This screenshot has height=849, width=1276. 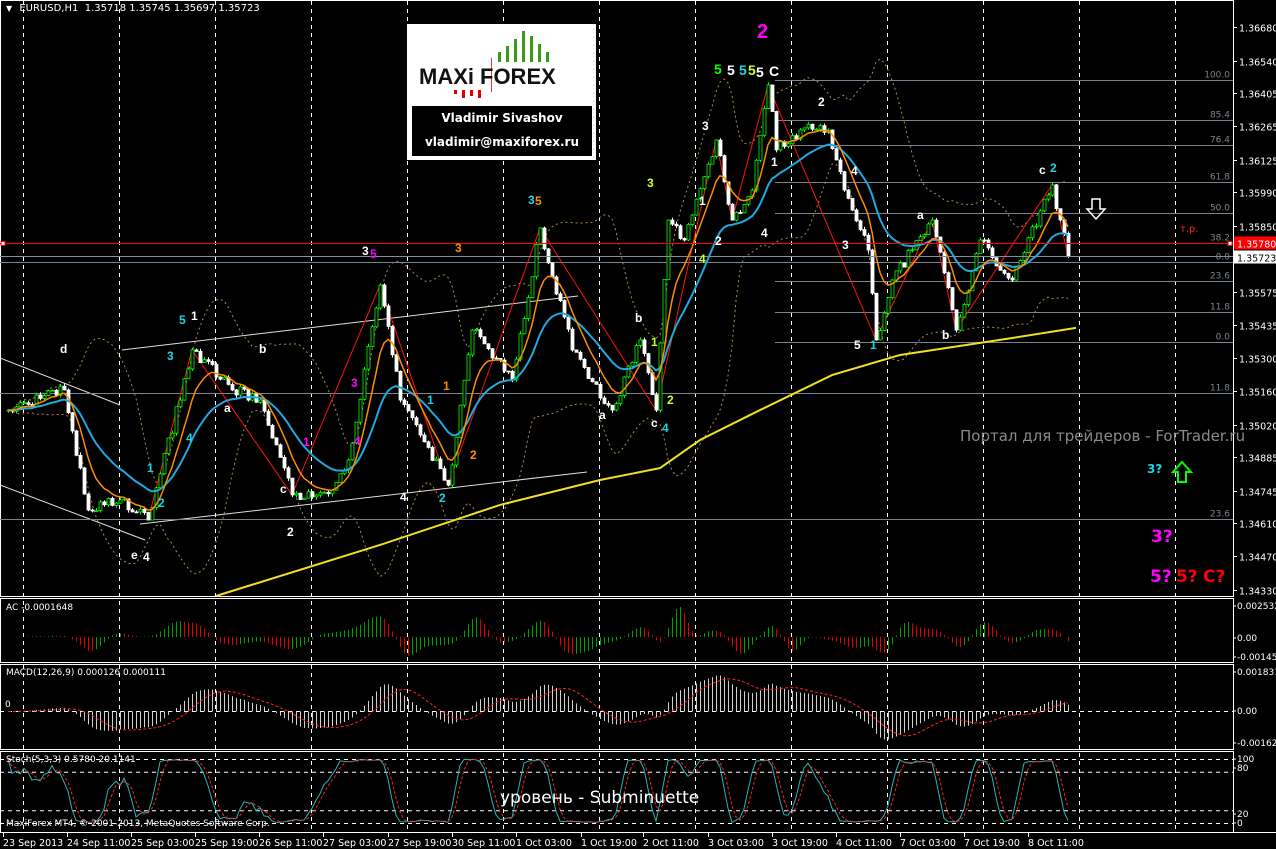 What do you see at coordinates (86, 673) in the screenshot?
I see `macd-label: MACD(12,26,9) 0.000126 0.000111` at bounding box center [86, 673].